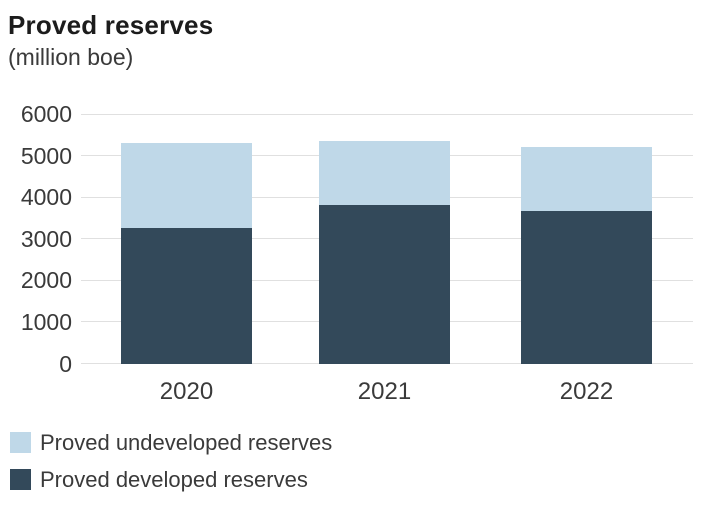 This screenshot has height=506, width=701. Describe the element at coordinates (46, 280) in the screenshot. I see `y-axis-tick-label: 2000` at that location.